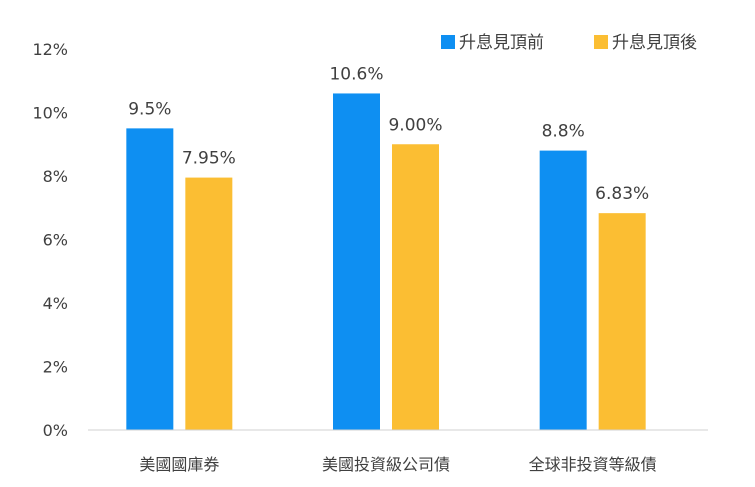 The height and width of the screenshot is (487, 755). What do you see at coordinates (569, 43) in the screenshot?
I see `legend: 升息見頂前 升息見頂後` at bounding box center [569, 43].